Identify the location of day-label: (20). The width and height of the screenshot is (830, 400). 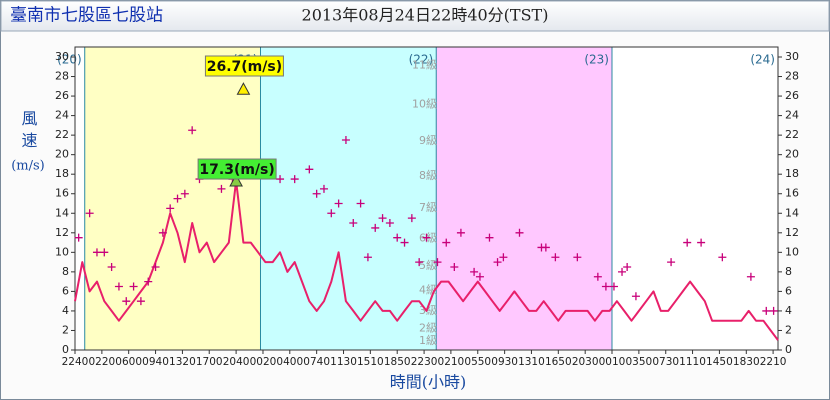
(69, 60).